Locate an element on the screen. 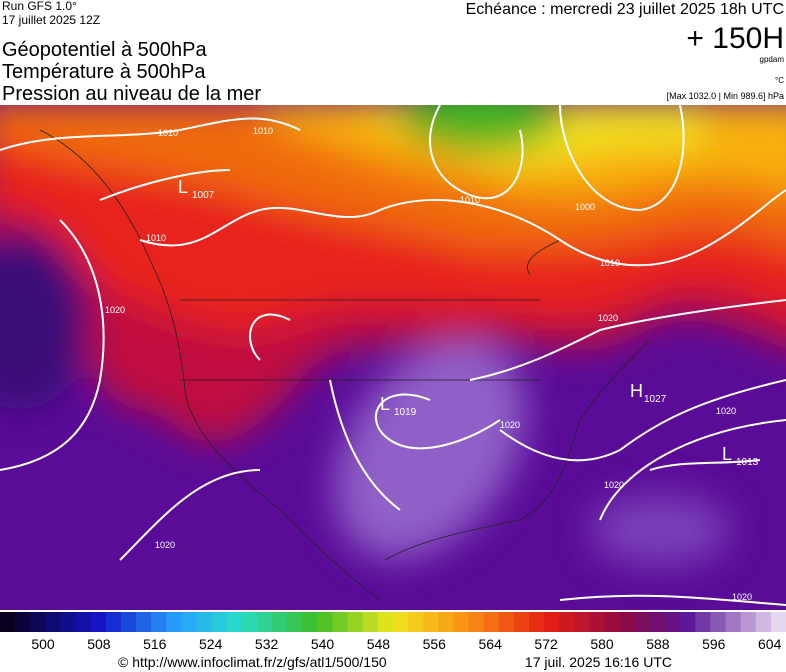 This screenshot has width=786, height=672. footer-timestamp: 17 juil. 2025 16:16 UTC is located at coordinates (598, 662).